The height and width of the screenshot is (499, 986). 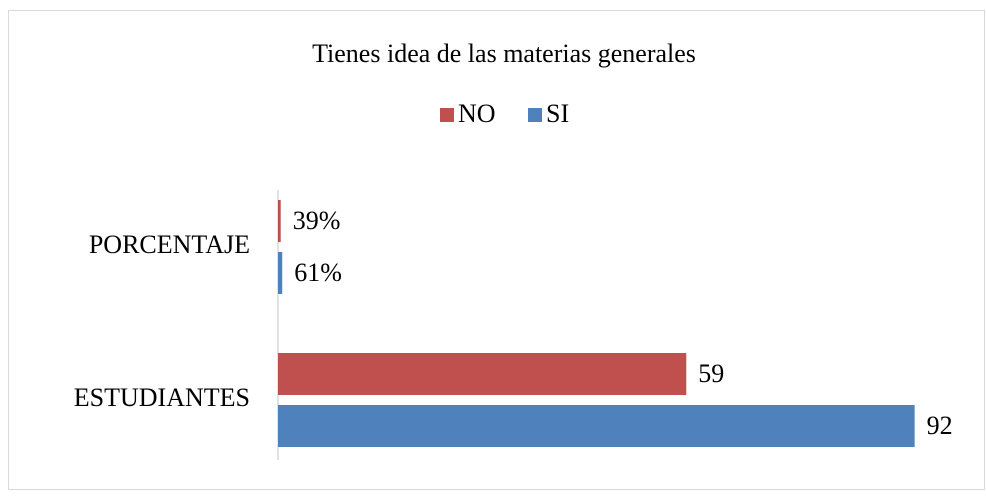 What do you see at coordinates (557, 113) in the screenshot?
I see `legend-label: SI` at bounding box center [557, 113].